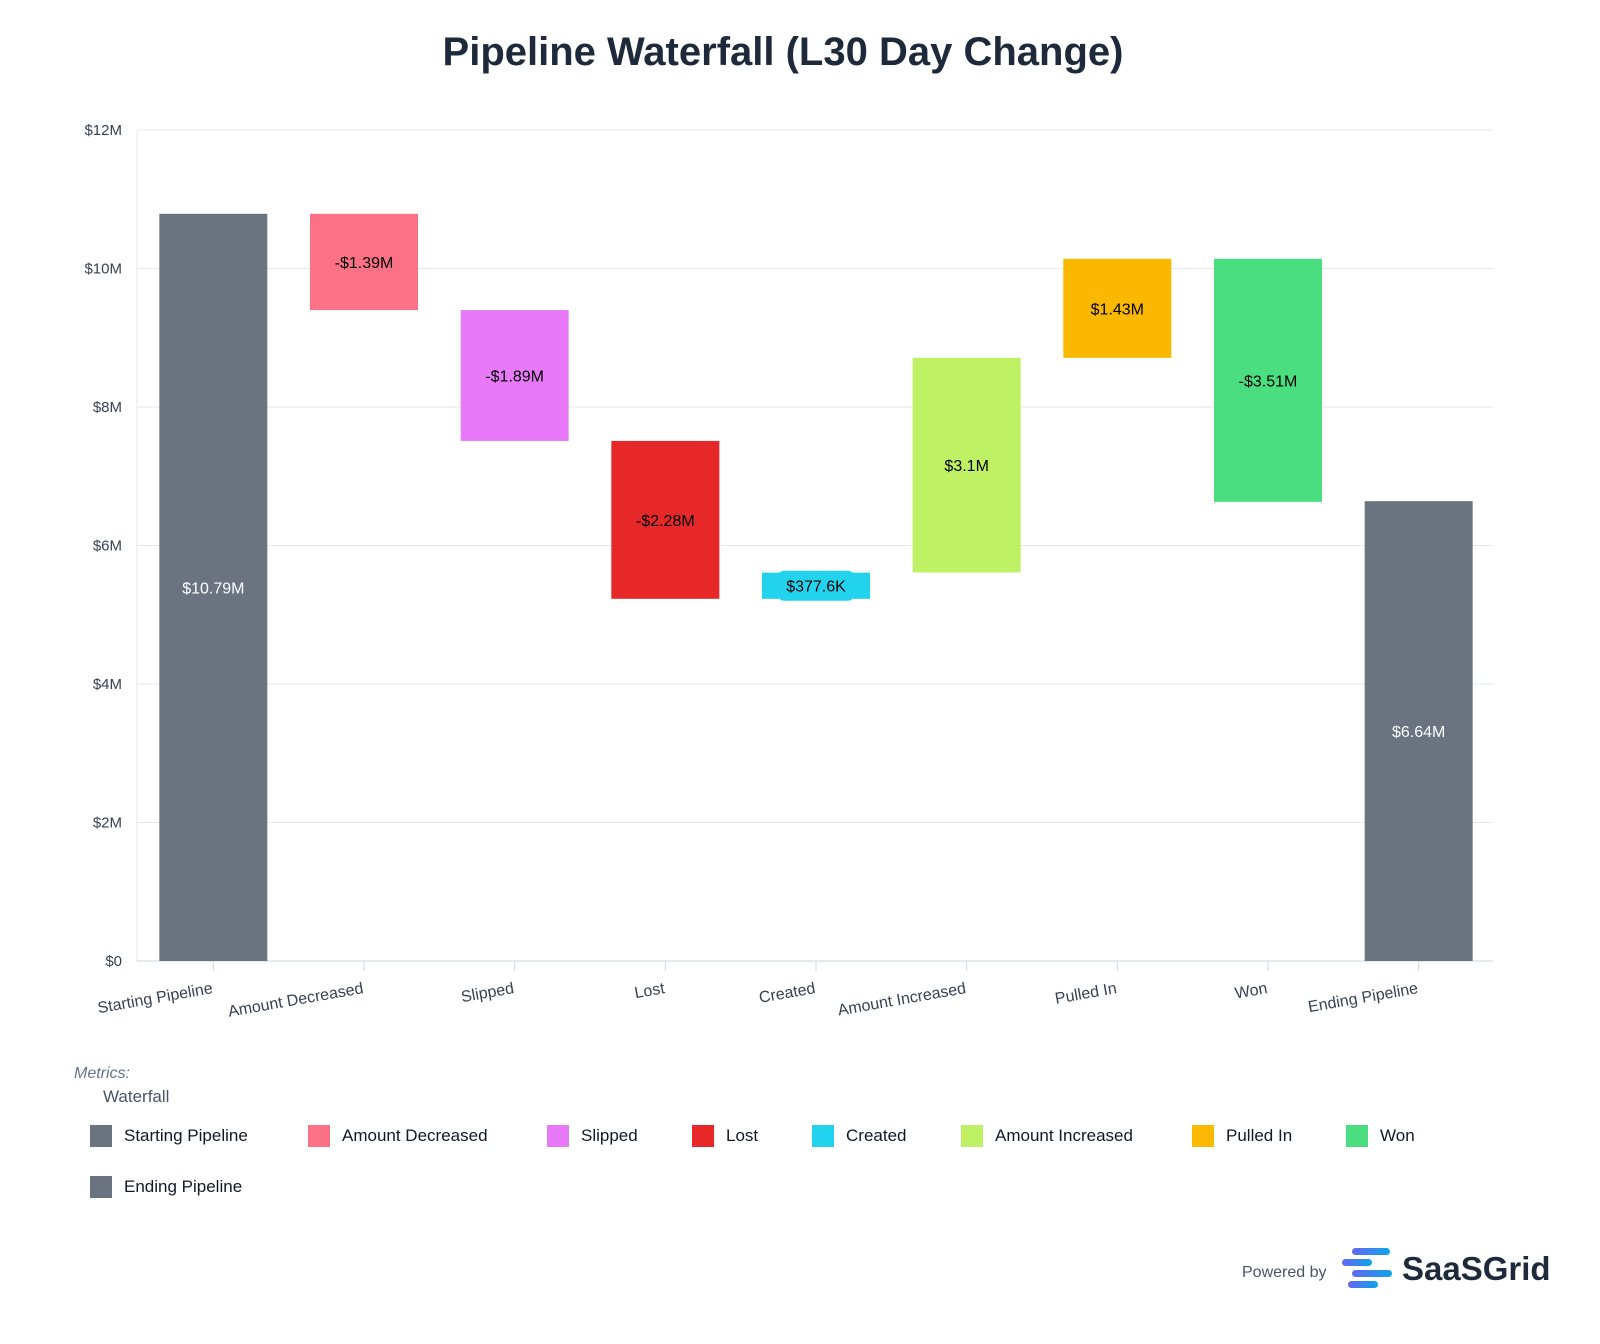 The height and width of the screenshot is (1344, 1600). Describe the element at coordinates (1367, 1268) in the screenshot. I see `saasgrid-logo-icon` at that location.